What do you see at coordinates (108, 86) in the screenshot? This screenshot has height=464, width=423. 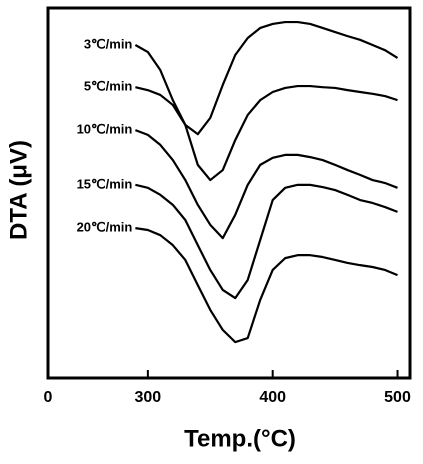 I see `series-label: 5℃/min` at bounding box center [108, 86].